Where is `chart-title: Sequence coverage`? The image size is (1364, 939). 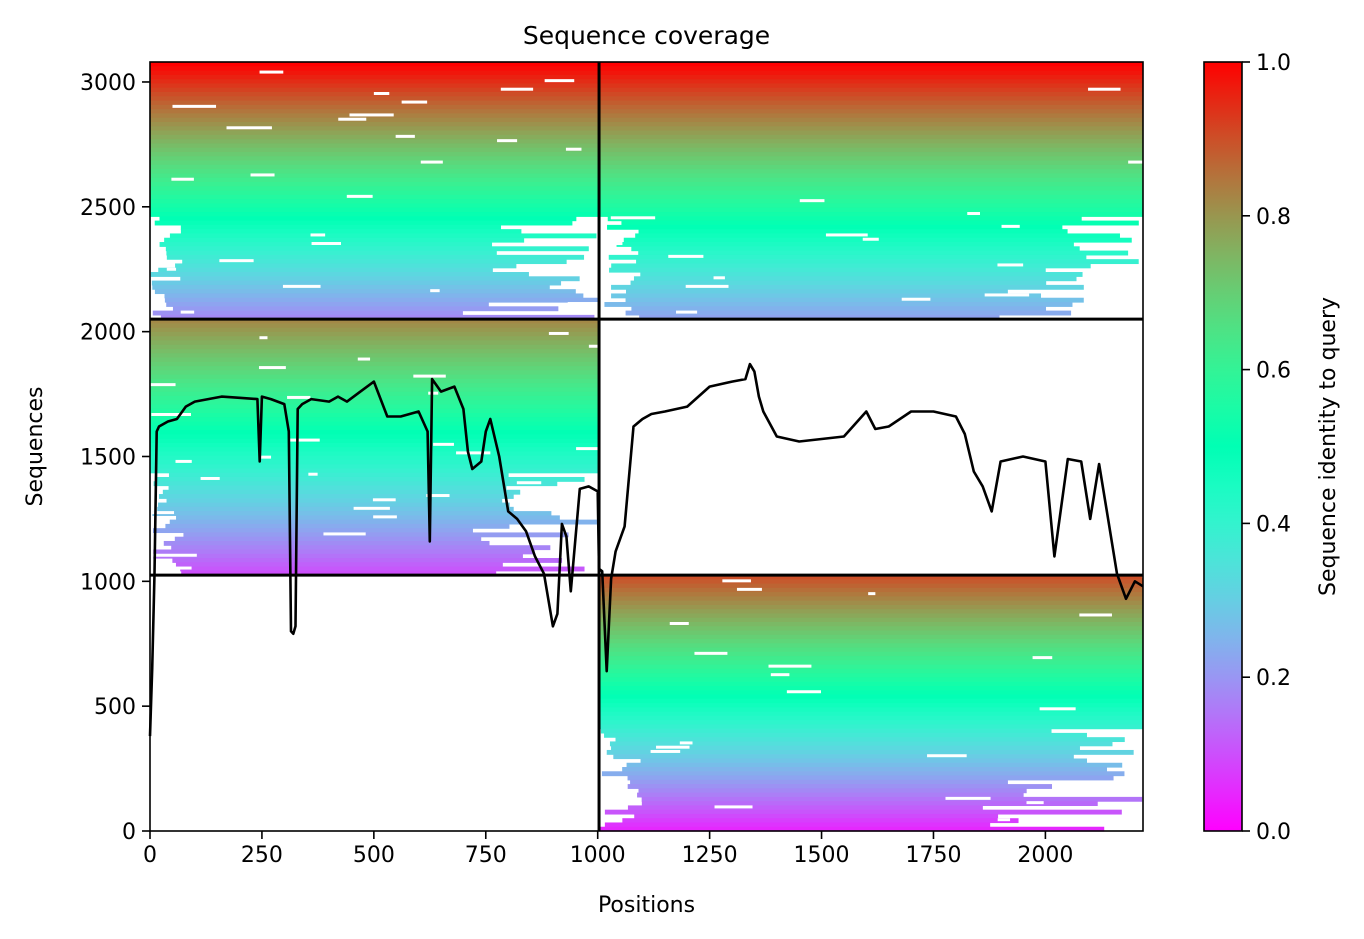 chart-title: Sequence coverage is located at coordinates (646, 35).